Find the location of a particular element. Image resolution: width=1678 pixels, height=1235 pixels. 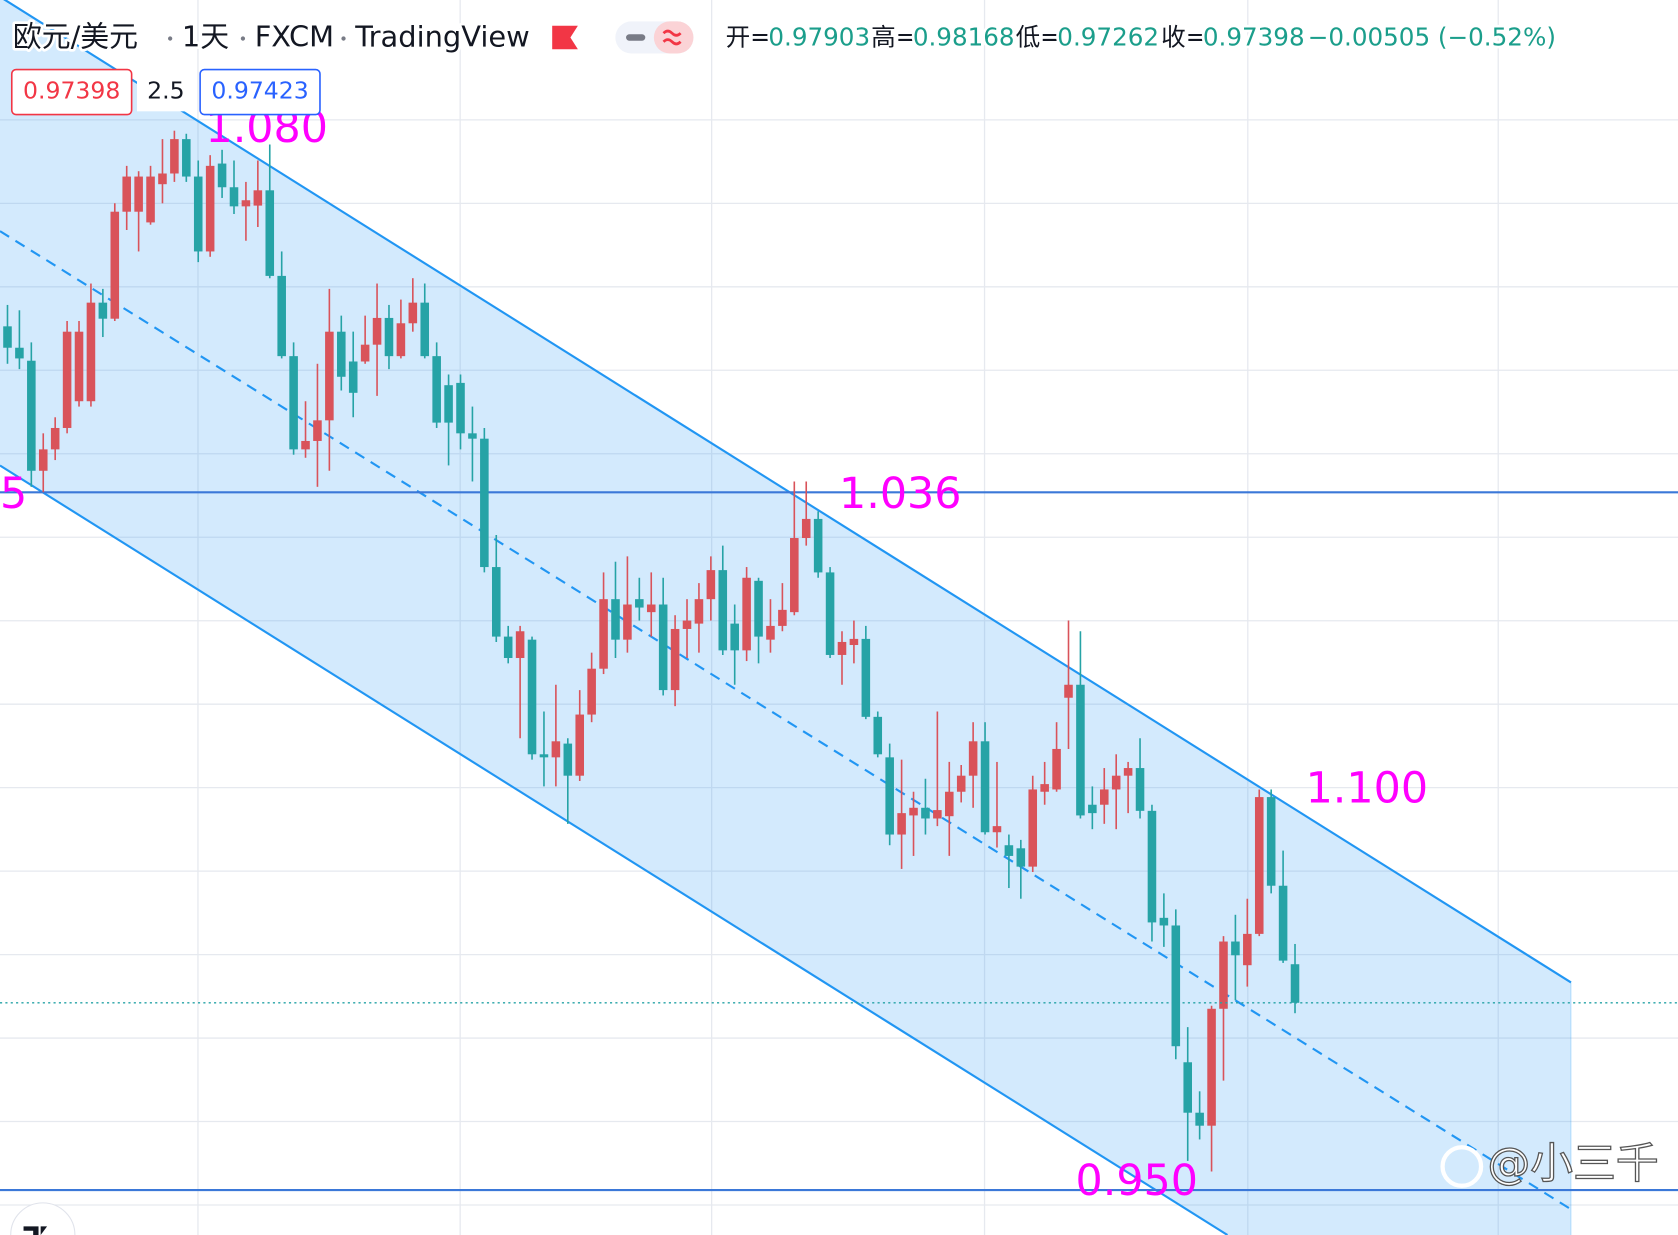

ohlc-value: 0.97903 is located at coordinates (819, 37).